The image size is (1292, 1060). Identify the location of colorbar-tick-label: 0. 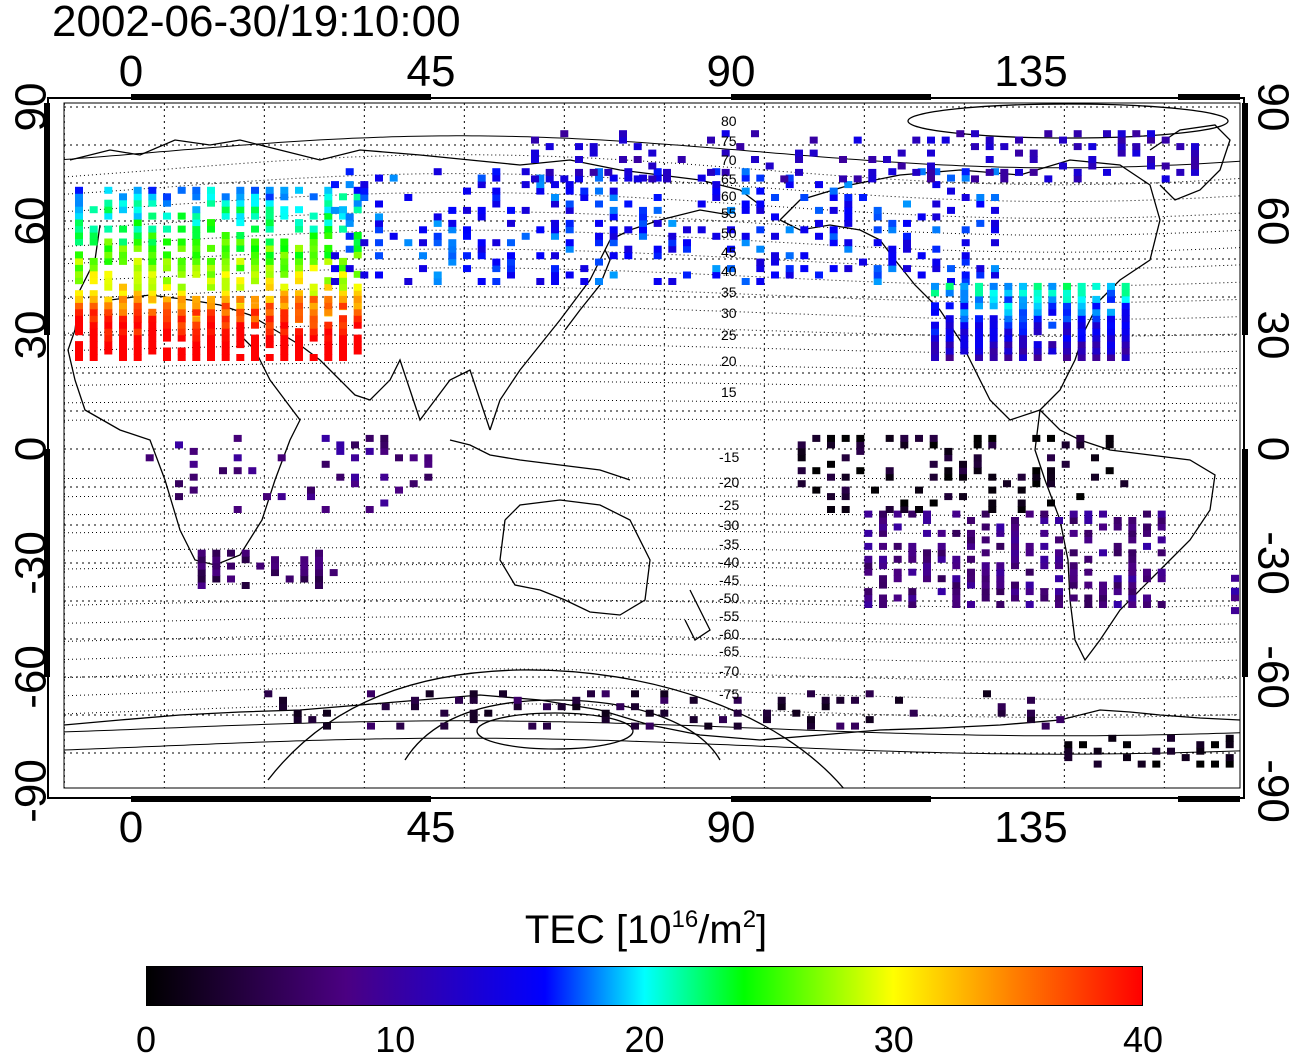
(146, 1039).